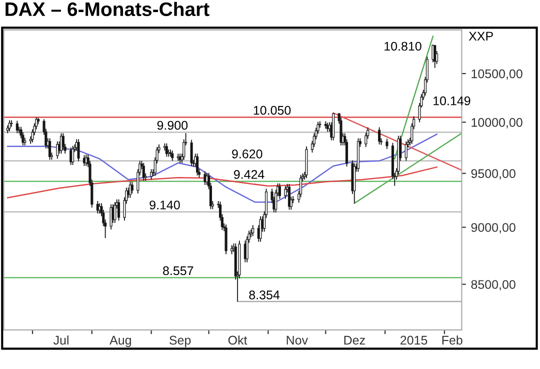  Describe the element at coordinates (249, 174) in the screenshot. I see `annotation: 9.424` at that location.